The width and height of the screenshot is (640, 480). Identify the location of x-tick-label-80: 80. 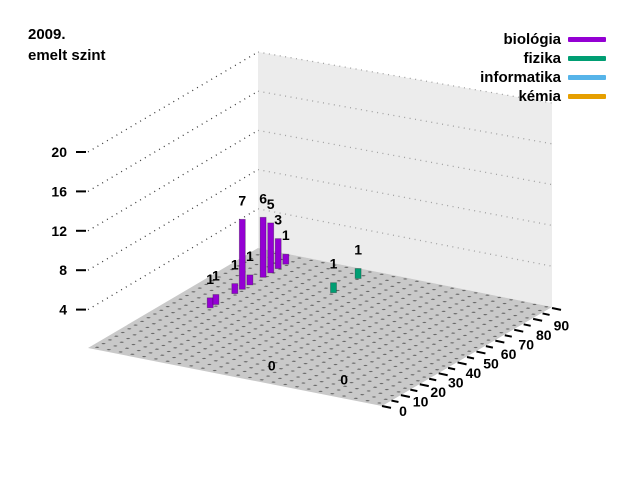
(544, 335).